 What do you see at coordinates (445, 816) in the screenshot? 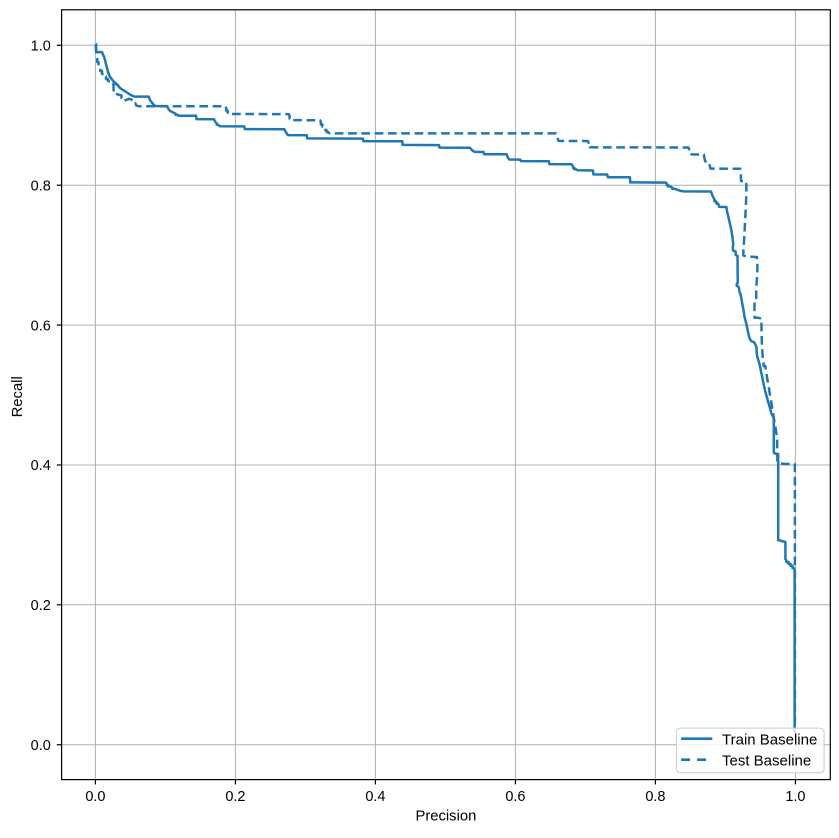
I see `svg-text: Precision` at bounding box center [445, 816].